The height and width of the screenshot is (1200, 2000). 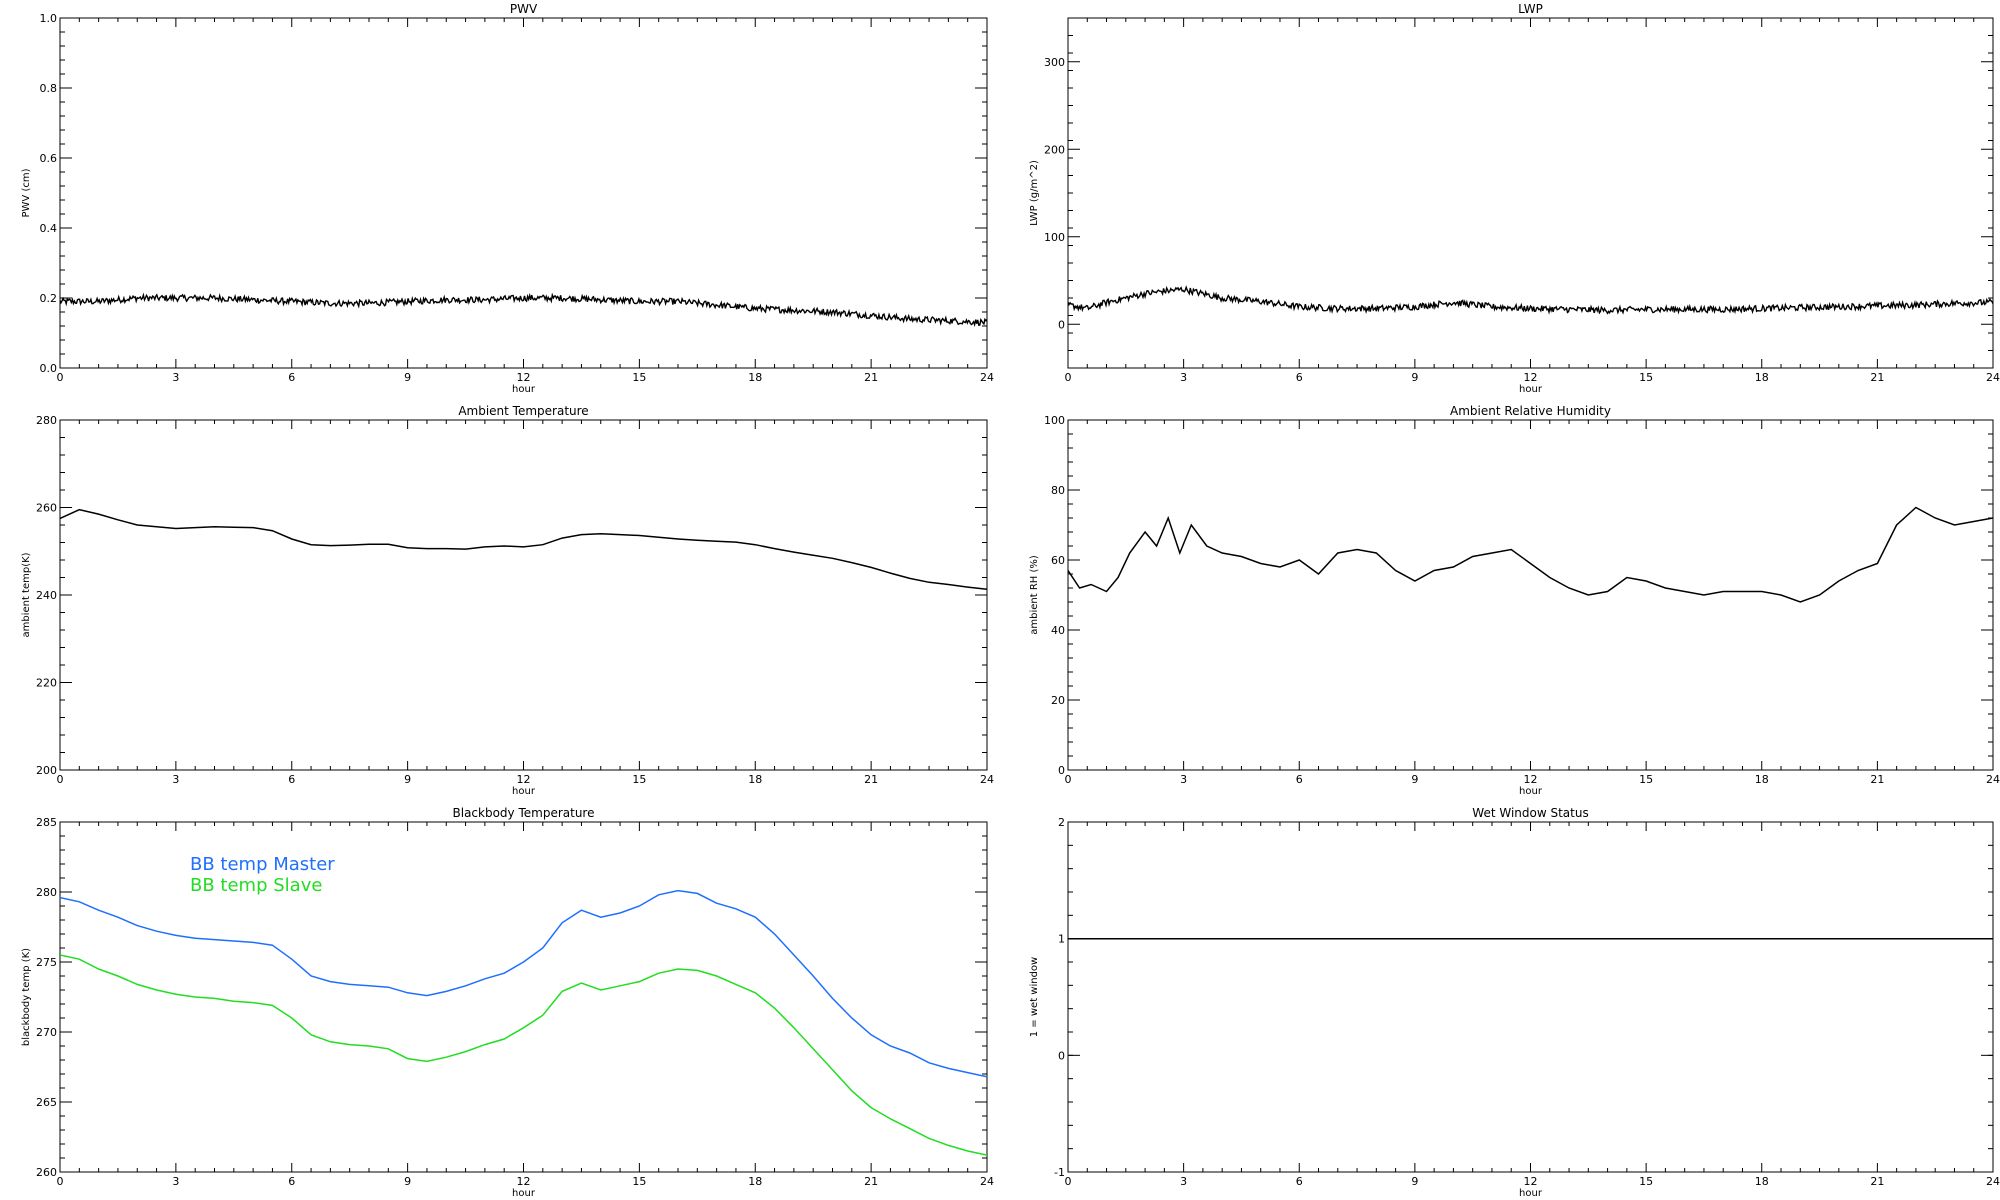 What do you see at coordinates (49, 158) in the screenshot?
I see `y-tick-label: 0.6` at bounding box center [49, 158].